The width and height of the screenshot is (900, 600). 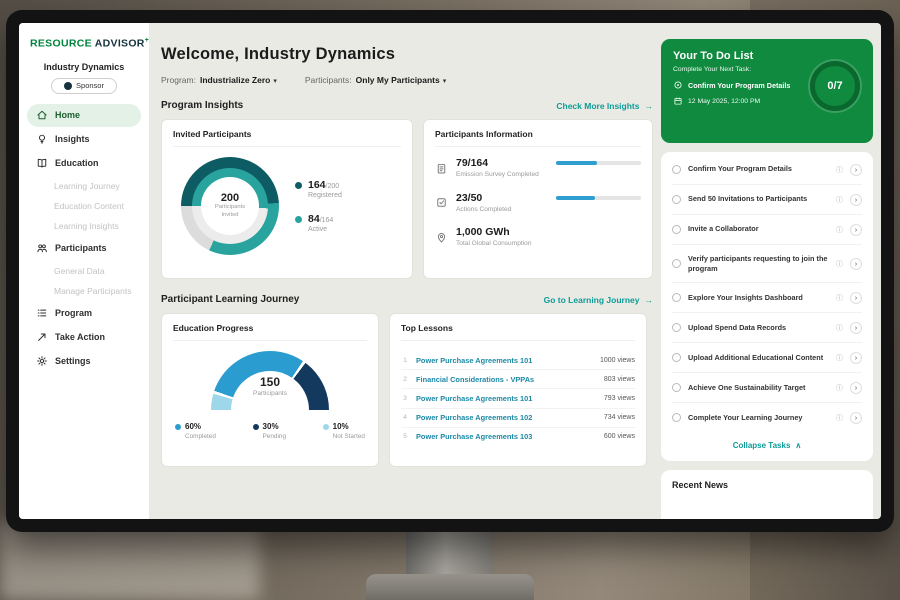 What do you see at coordinates (375, 80) in the screenshot?
I see `participants-dropdown: Participants: Only My Participants ▾` at bounding box center [375, 80].